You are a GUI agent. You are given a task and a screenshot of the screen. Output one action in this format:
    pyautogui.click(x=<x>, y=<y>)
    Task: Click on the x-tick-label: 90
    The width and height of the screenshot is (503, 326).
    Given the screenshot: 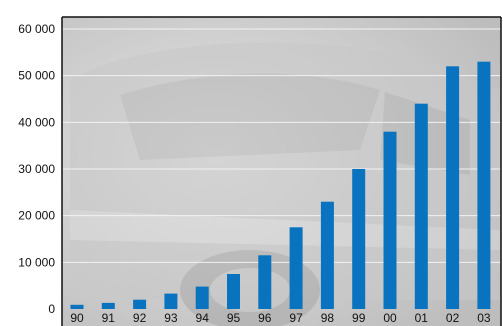 What is the action you would take?
    pyautogui.click(x=77, y=318)
    